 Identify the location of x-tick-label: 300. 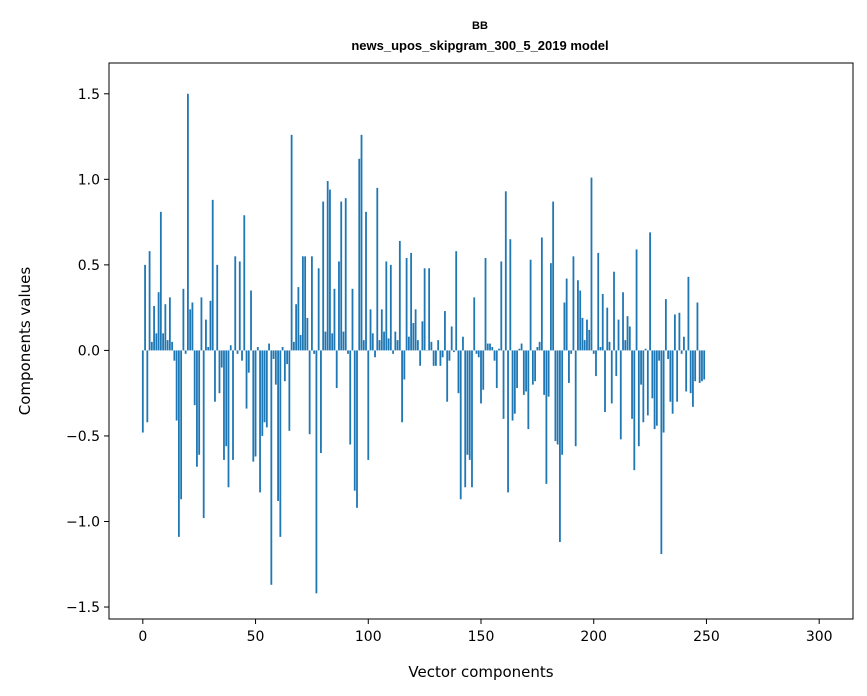
(819, 637).